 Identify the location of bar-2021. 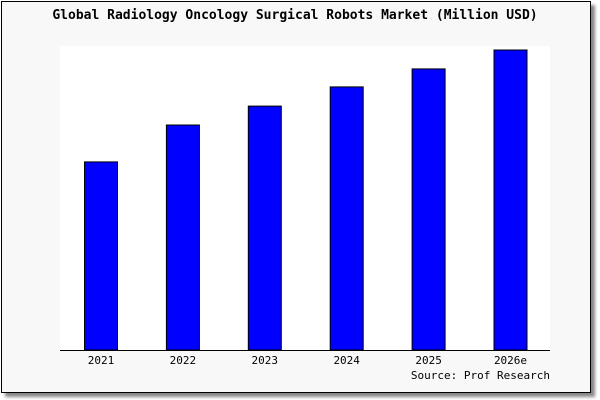
(101, 256).